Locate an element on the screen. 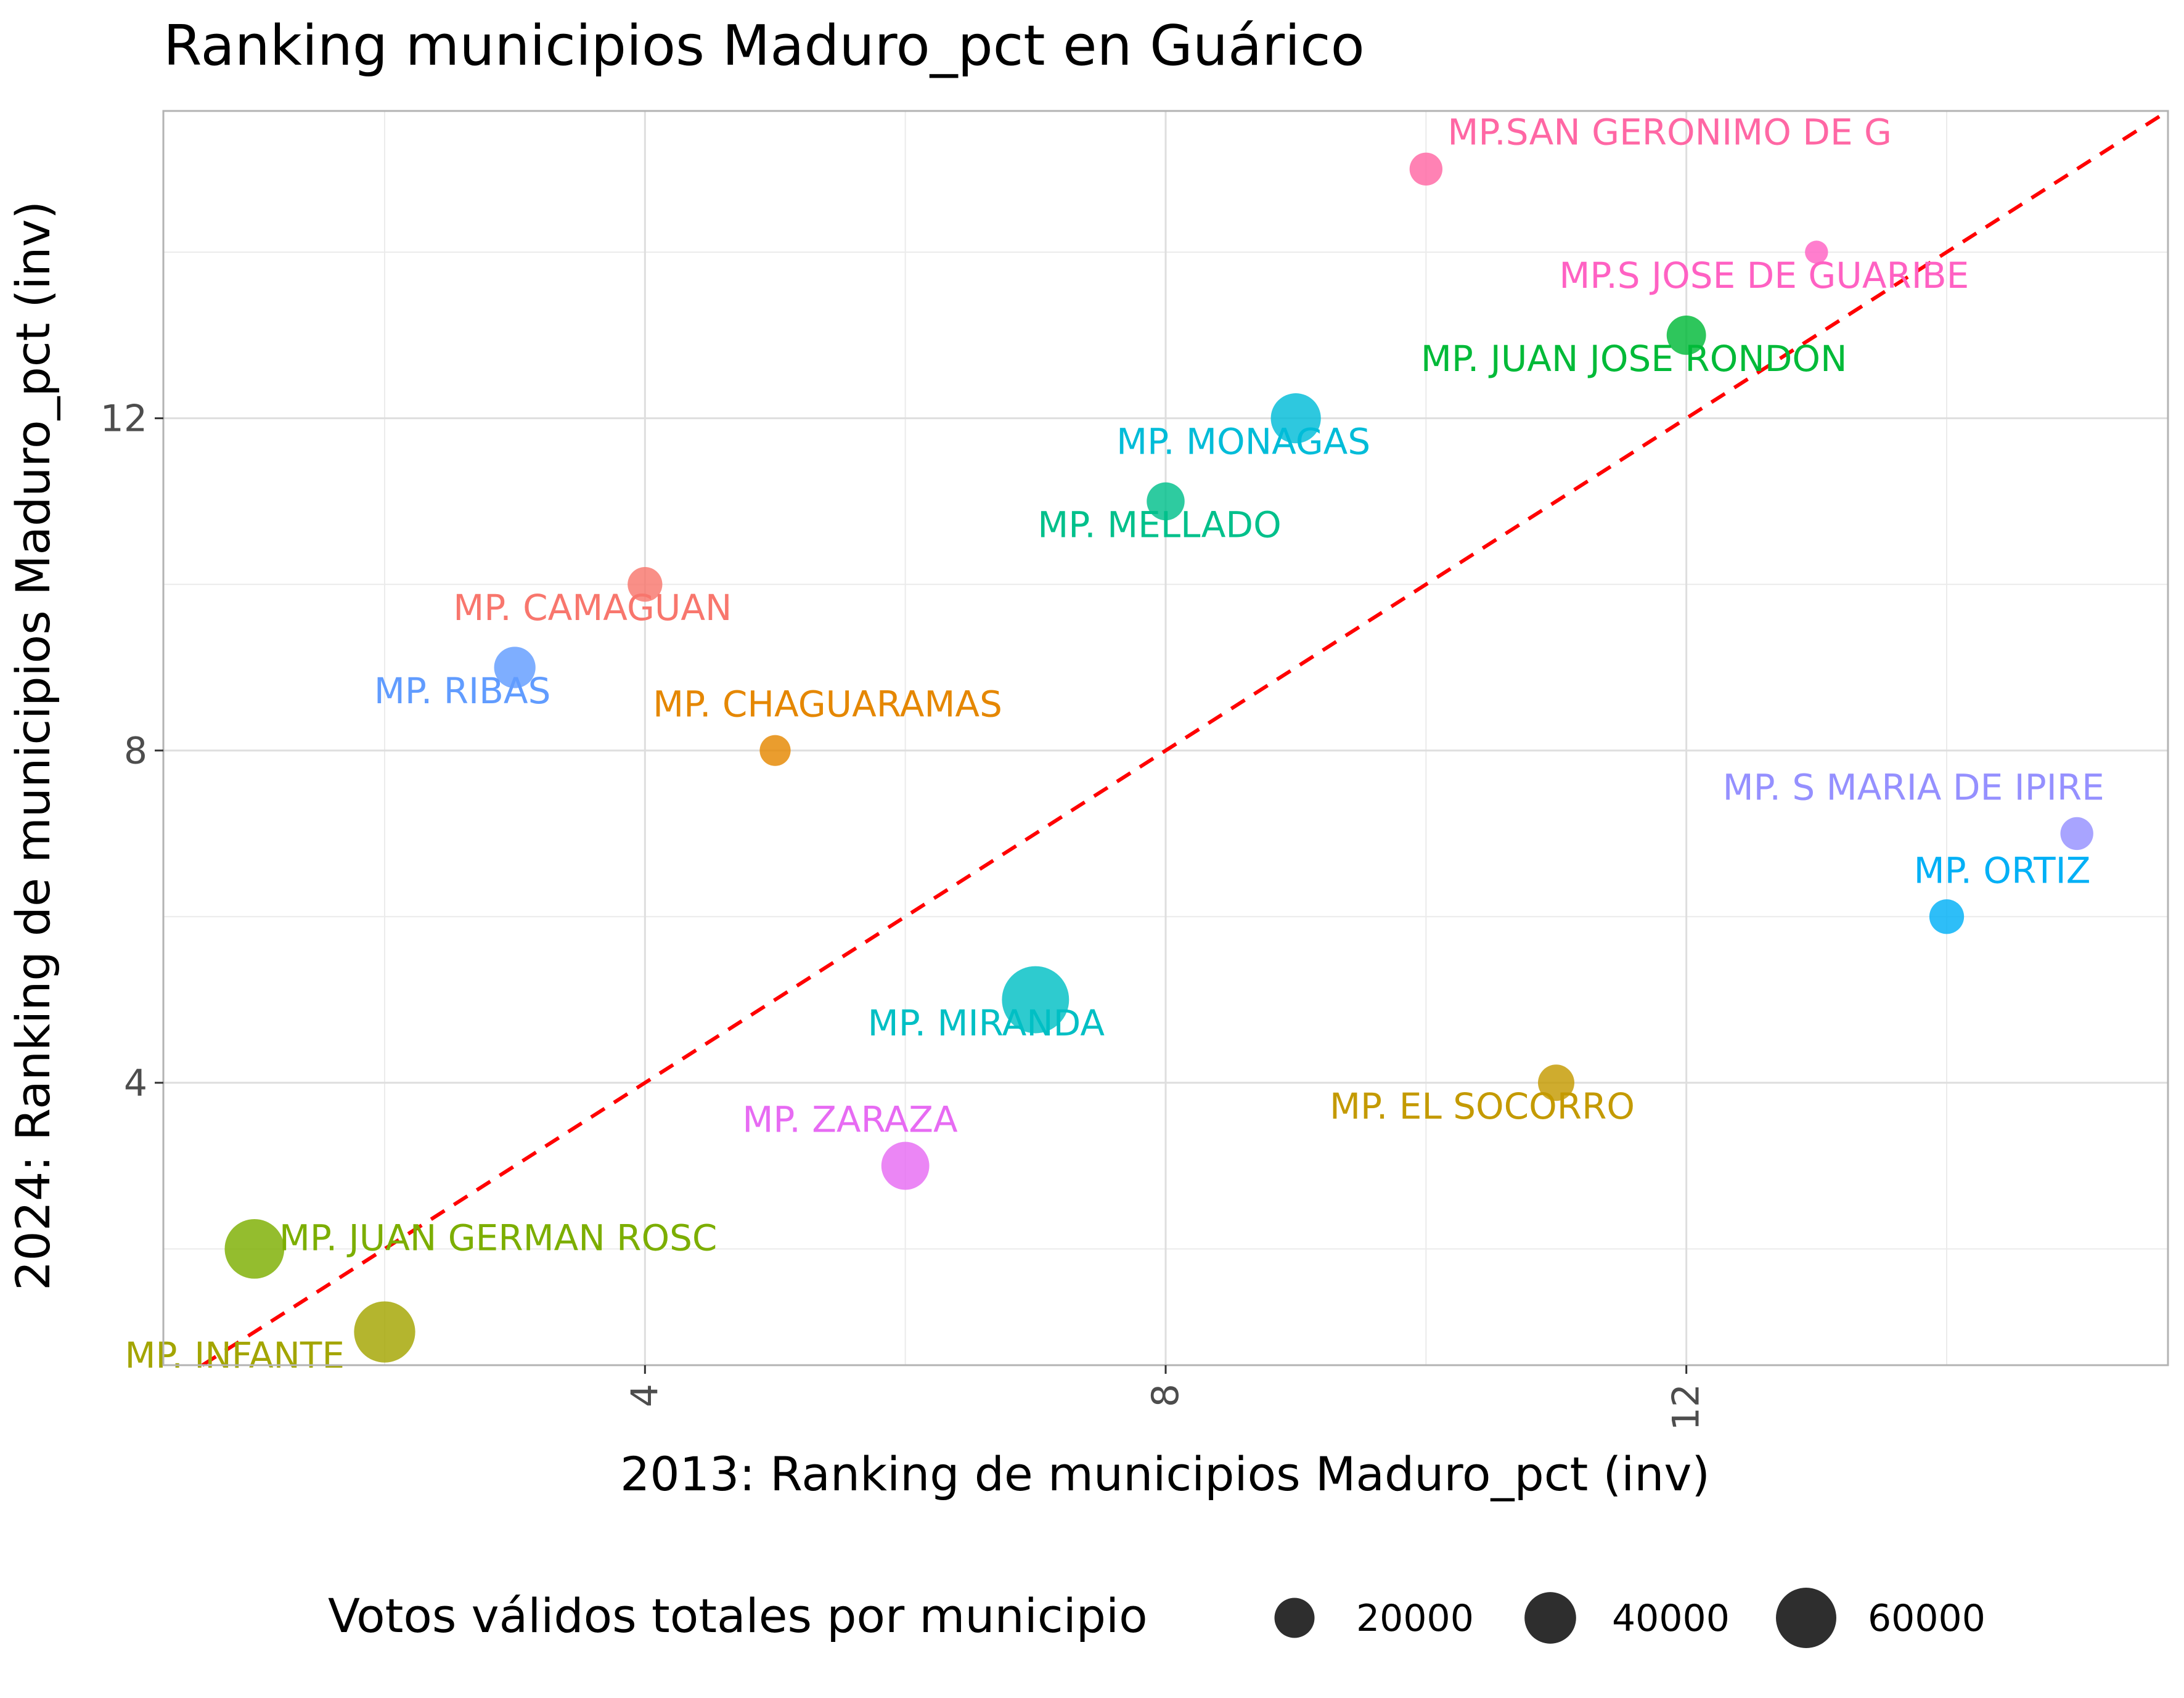 This screenshot has width=2184, height=1698. point-label: MP. RIBAS is located at coordinates (462, 691).